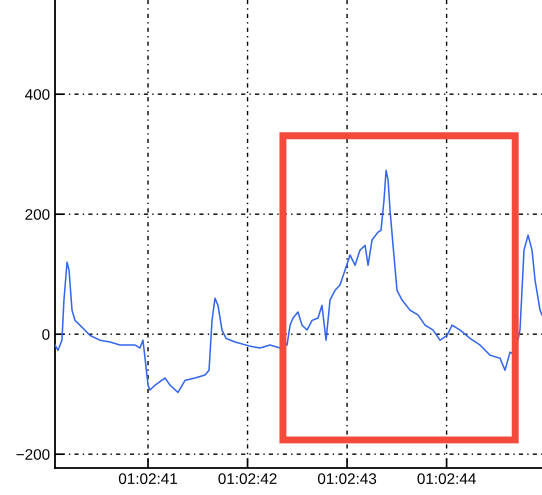  I want to click on y-tick-label: 400, so click(37, 94).